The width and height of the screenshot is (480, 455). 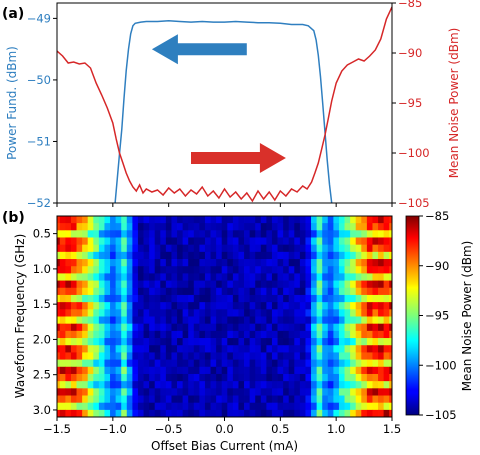 I want to click on x-tick-label: −1.0, so click(x=113, y=429).